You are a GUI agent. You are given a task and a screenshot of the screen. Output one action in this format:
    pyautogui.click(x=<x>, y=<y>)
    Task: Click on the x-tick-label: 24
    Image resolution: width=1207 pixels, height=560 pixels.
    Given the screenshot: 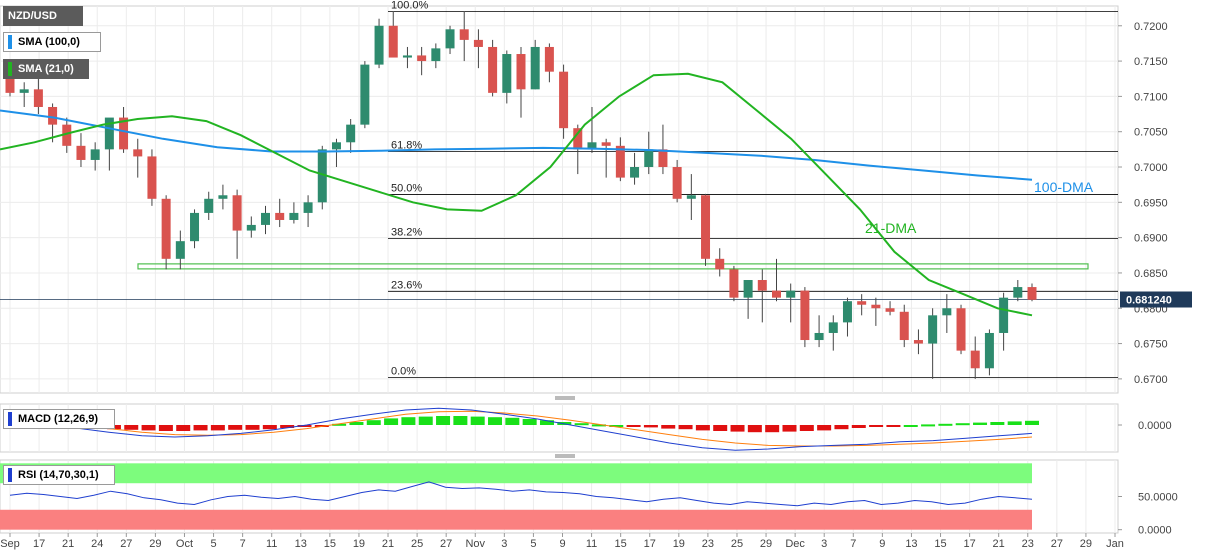 What is the action you would take?
    pyautogui.click(x=97, y=544)
    